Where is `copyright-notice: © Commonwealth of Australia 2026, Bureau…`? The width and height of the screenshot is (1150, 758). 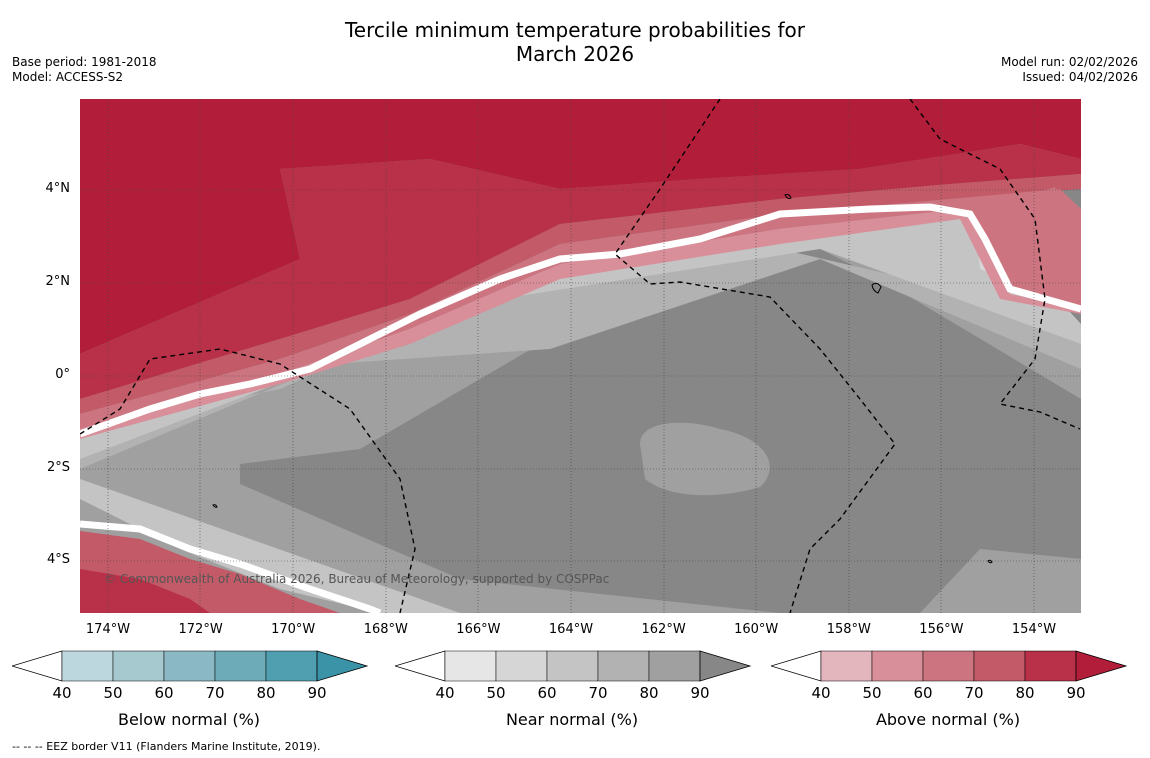 copyright-notice: © Commonwealth of Australia 2026, Bureau… is located at coordinates (357, 579).